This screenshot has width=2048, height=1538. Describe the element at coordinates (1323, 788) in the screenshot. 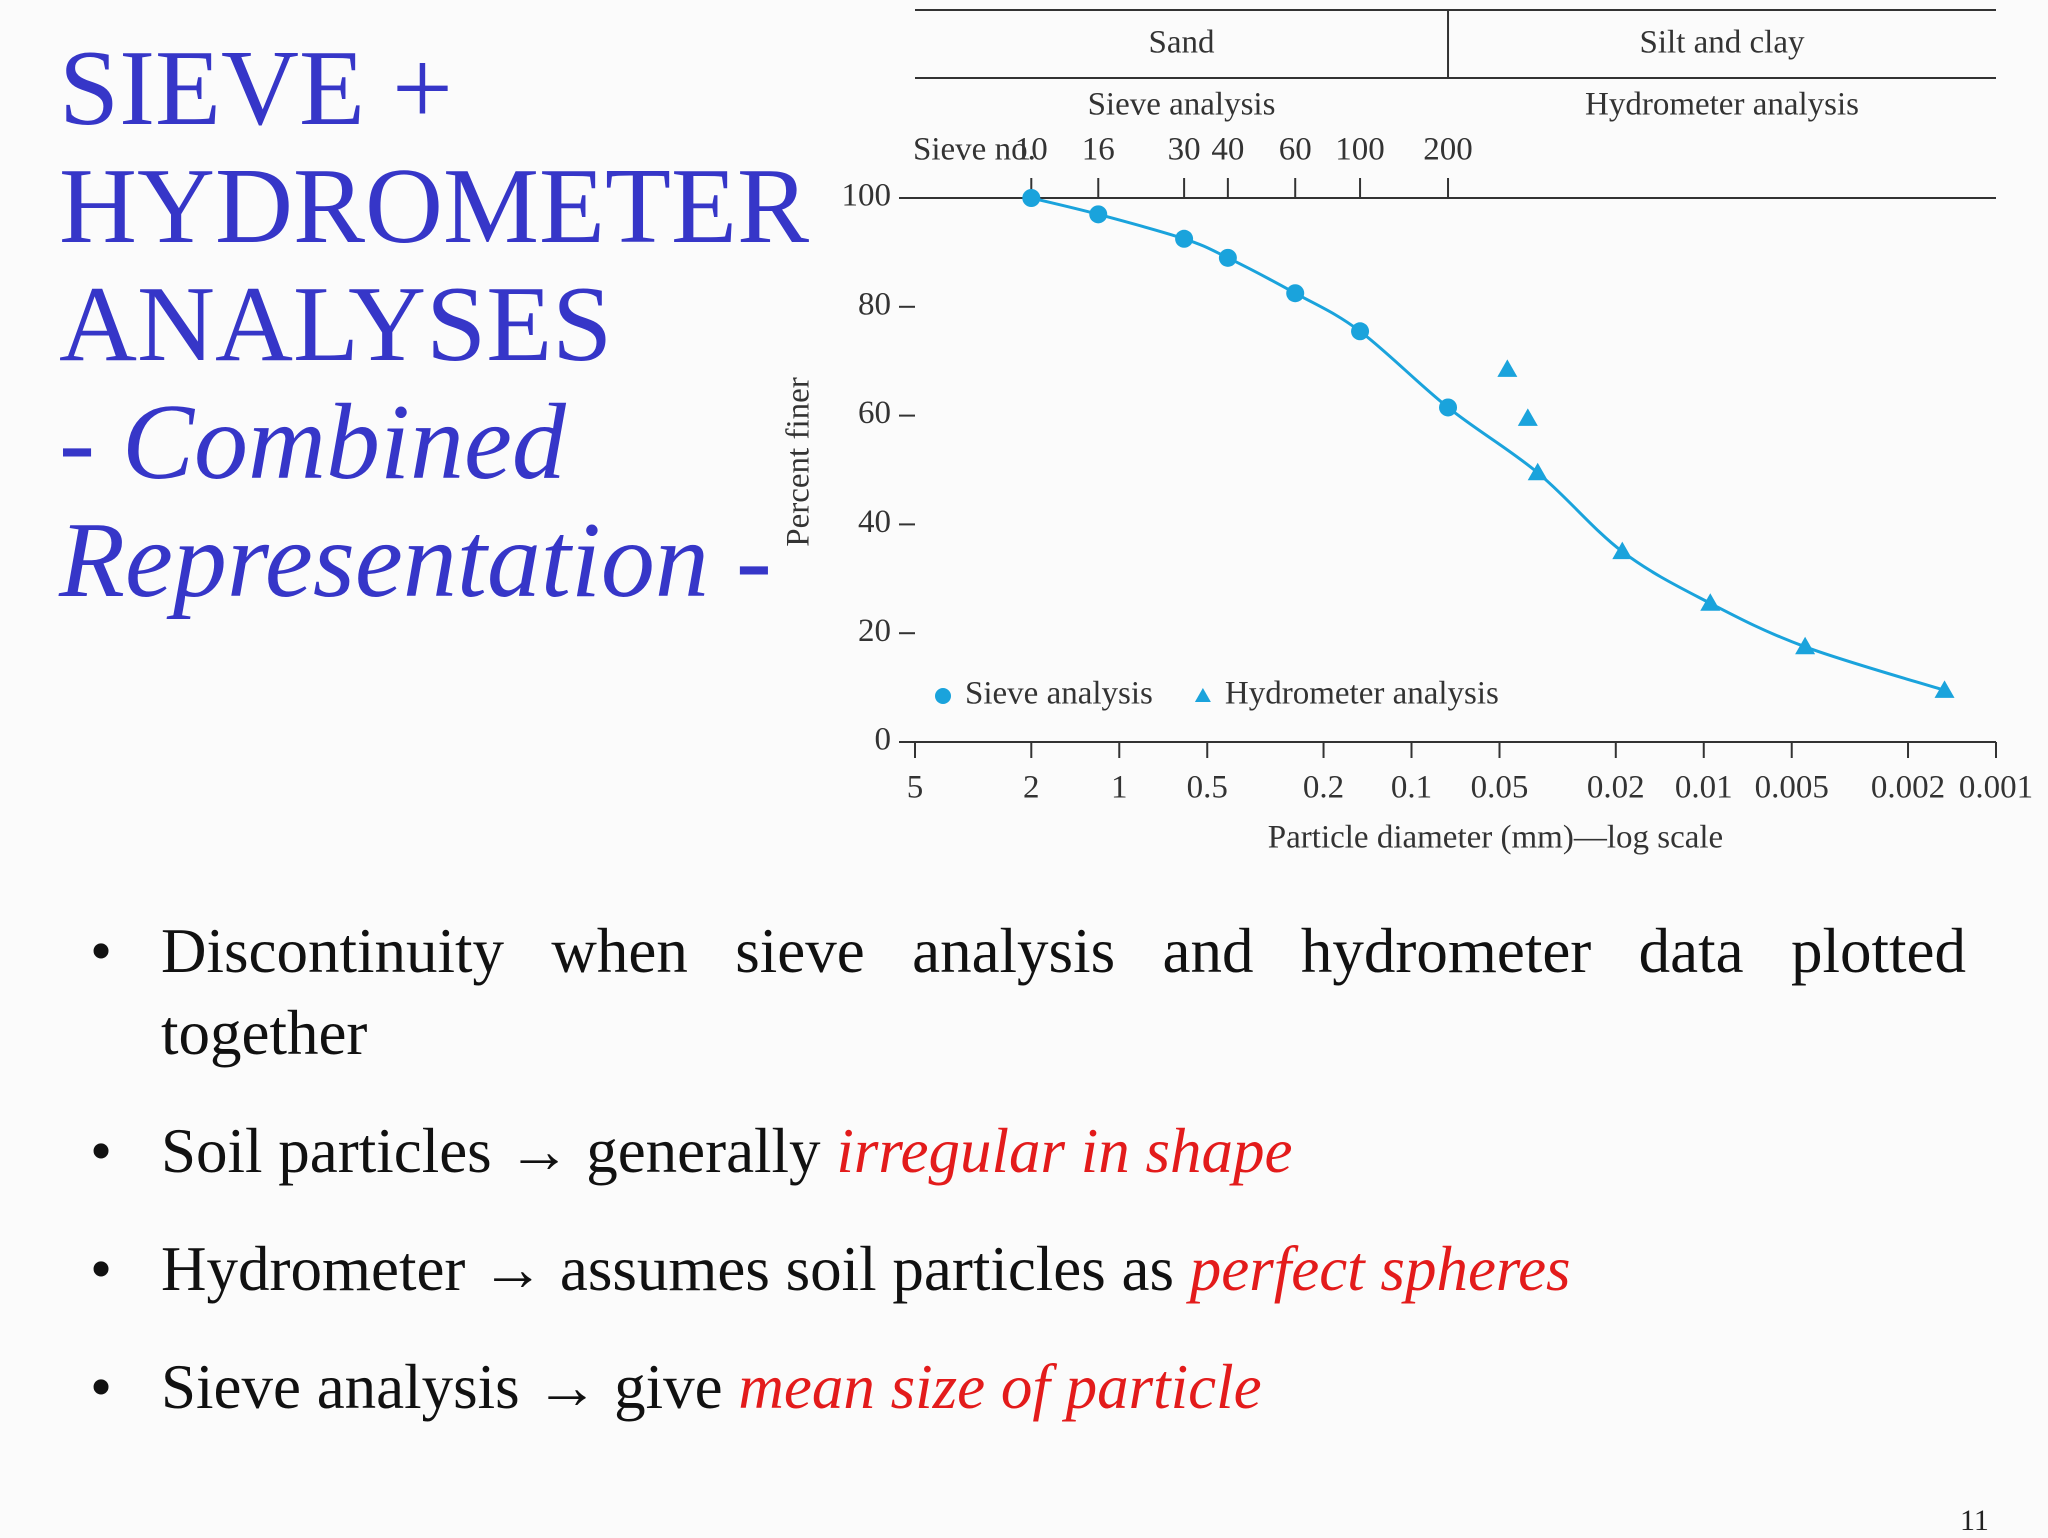

I see `x-tick-label: 0.2` at that location.